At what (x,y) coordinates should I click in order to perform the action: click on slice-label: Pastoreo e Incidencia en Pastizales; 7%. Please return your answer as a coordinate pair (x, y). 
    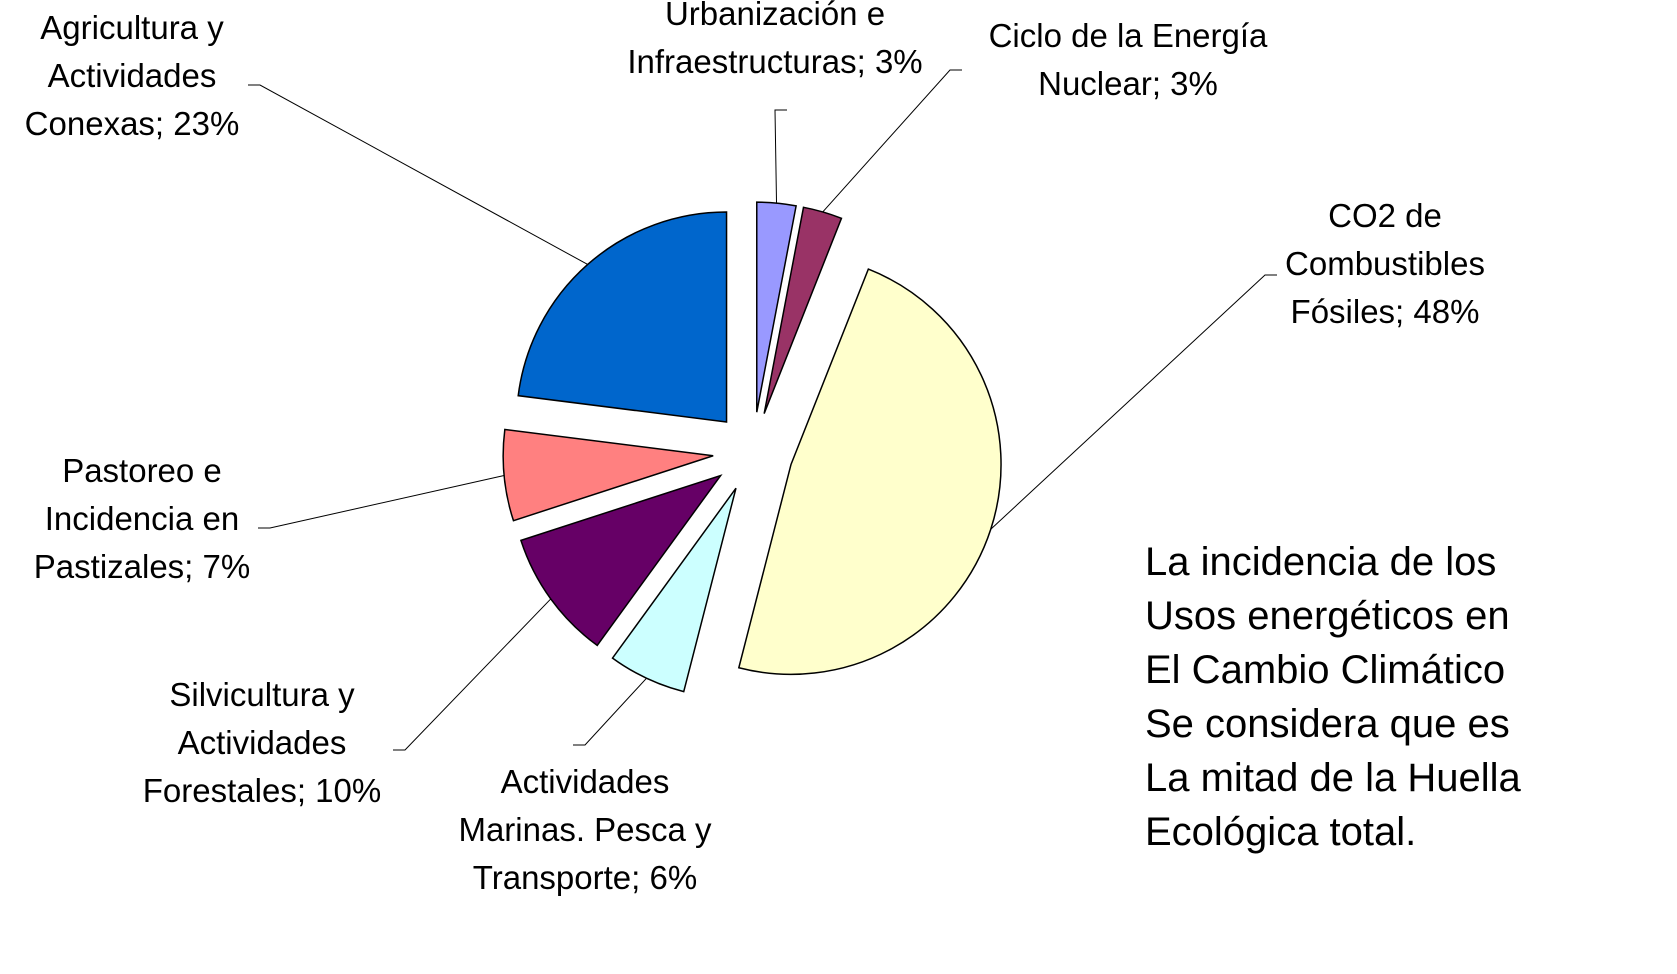
    Looking at the image, I should click on (142, 518).